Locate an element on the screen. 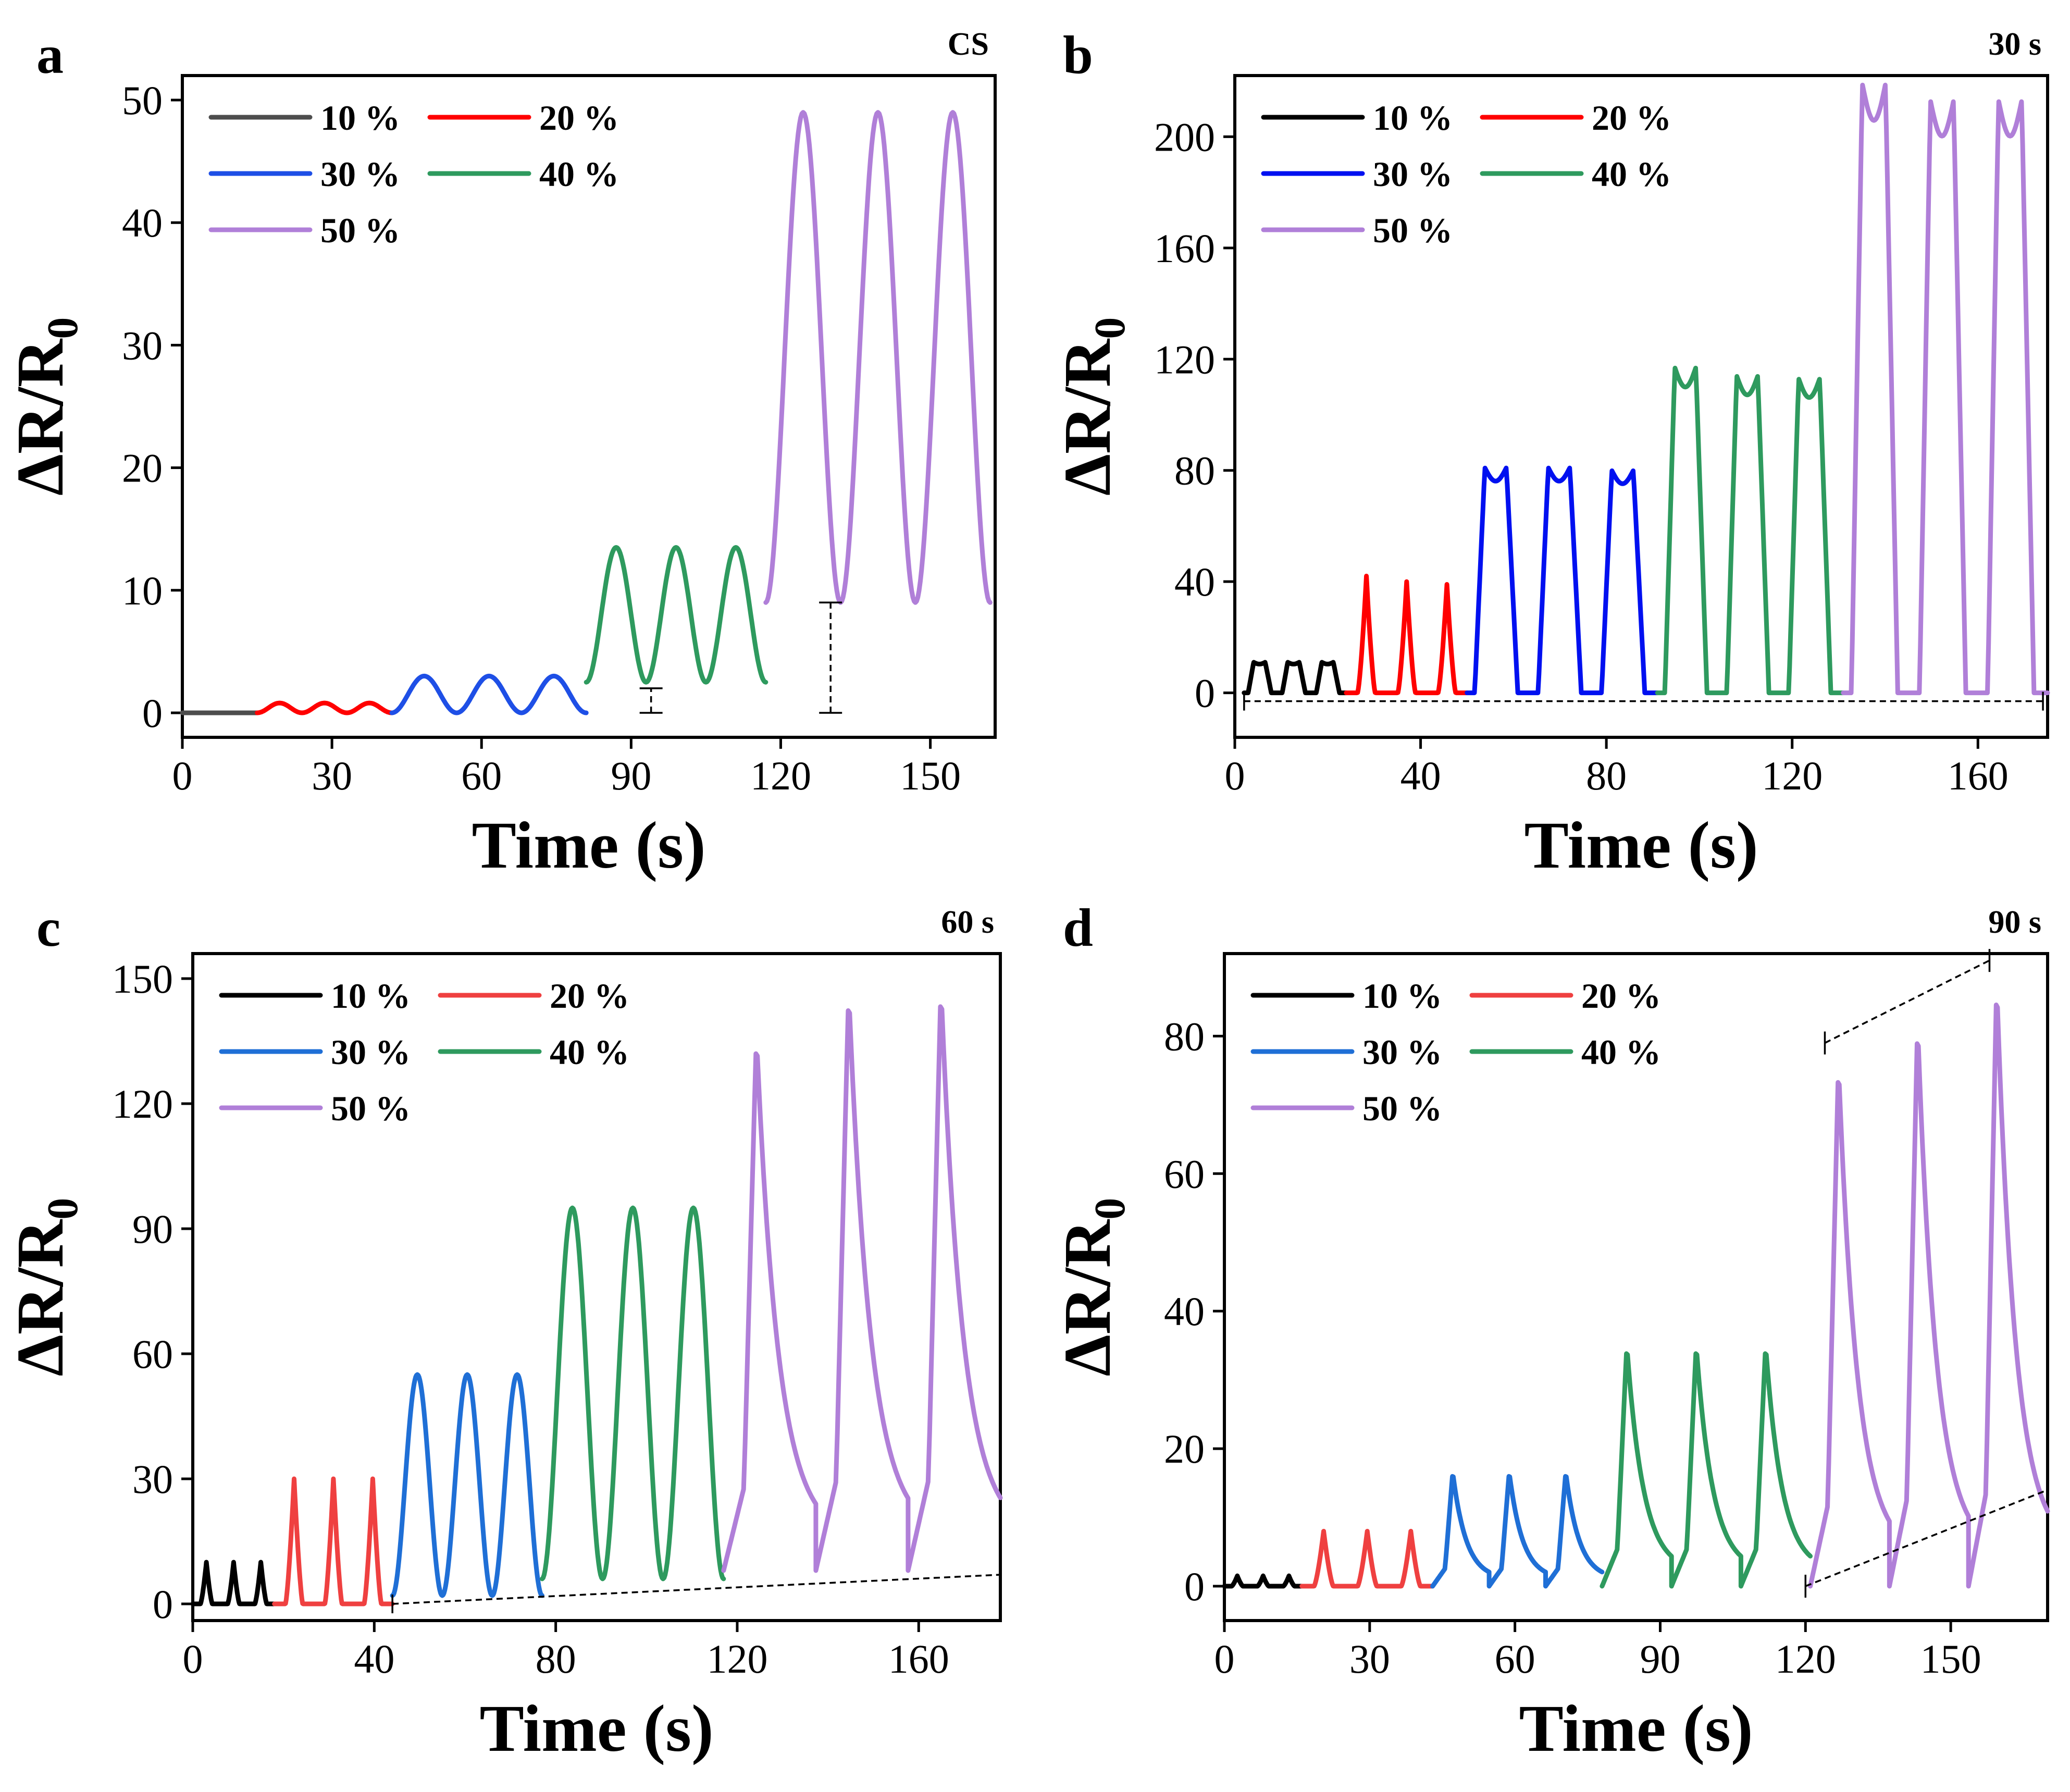 The width and height of the screenshot is (2070, 1792). corner-label: 90 s is located at coordinates (2015, 922).